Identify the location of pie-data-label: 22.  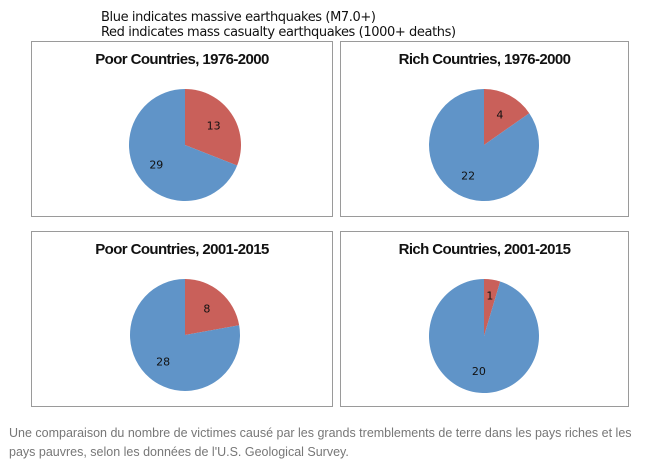
(468, 176).